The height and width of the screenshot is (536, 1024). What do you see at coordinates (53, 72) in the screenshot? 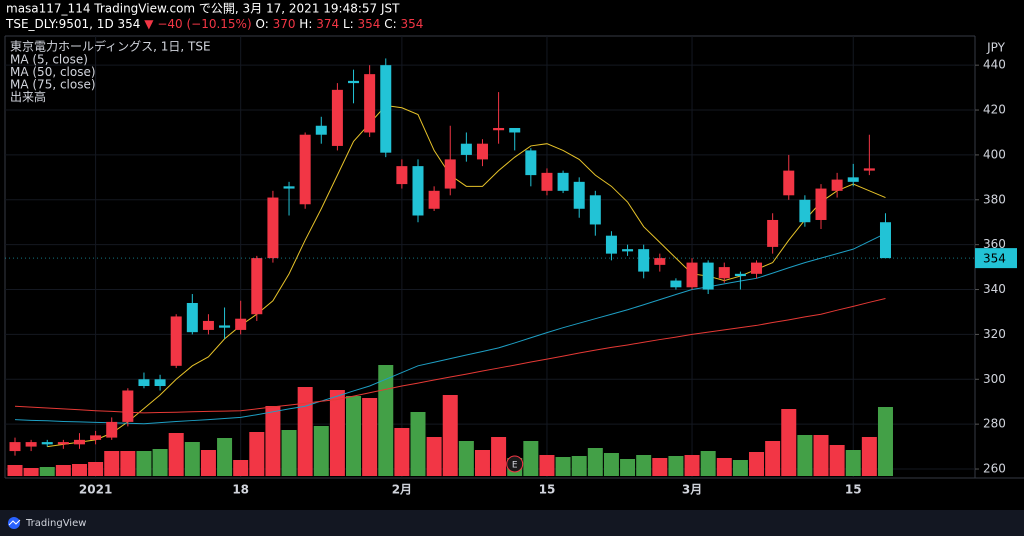
I see `legend-entry: MA (50, close)` at bounding box center [53, 72].